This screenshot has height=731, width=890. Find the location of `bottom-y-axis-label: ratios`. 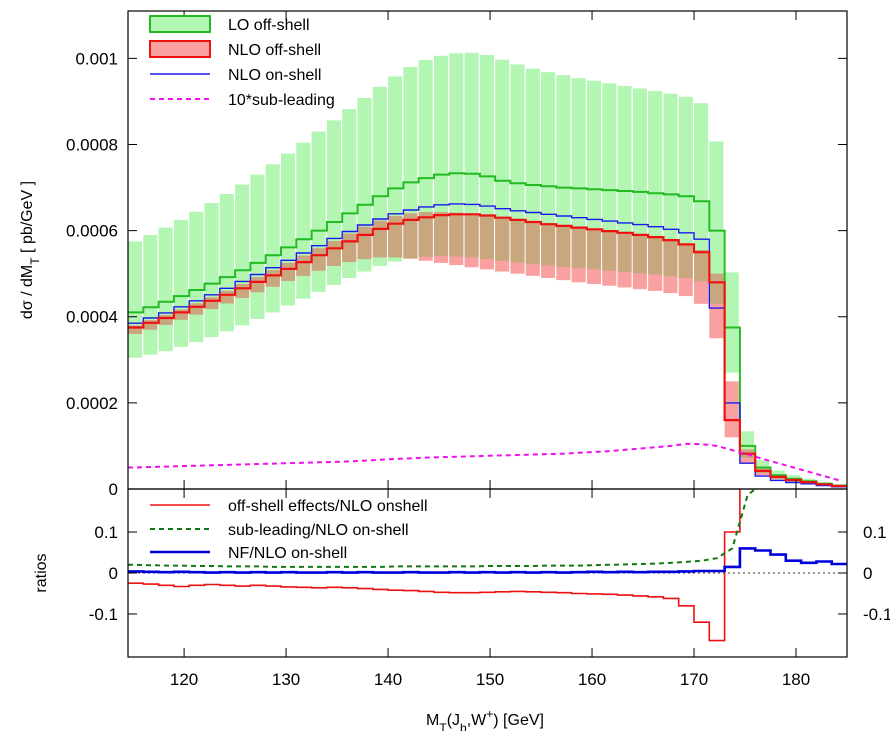

bottom-y-axis-label: ratios is located at coordinates (41, 572).